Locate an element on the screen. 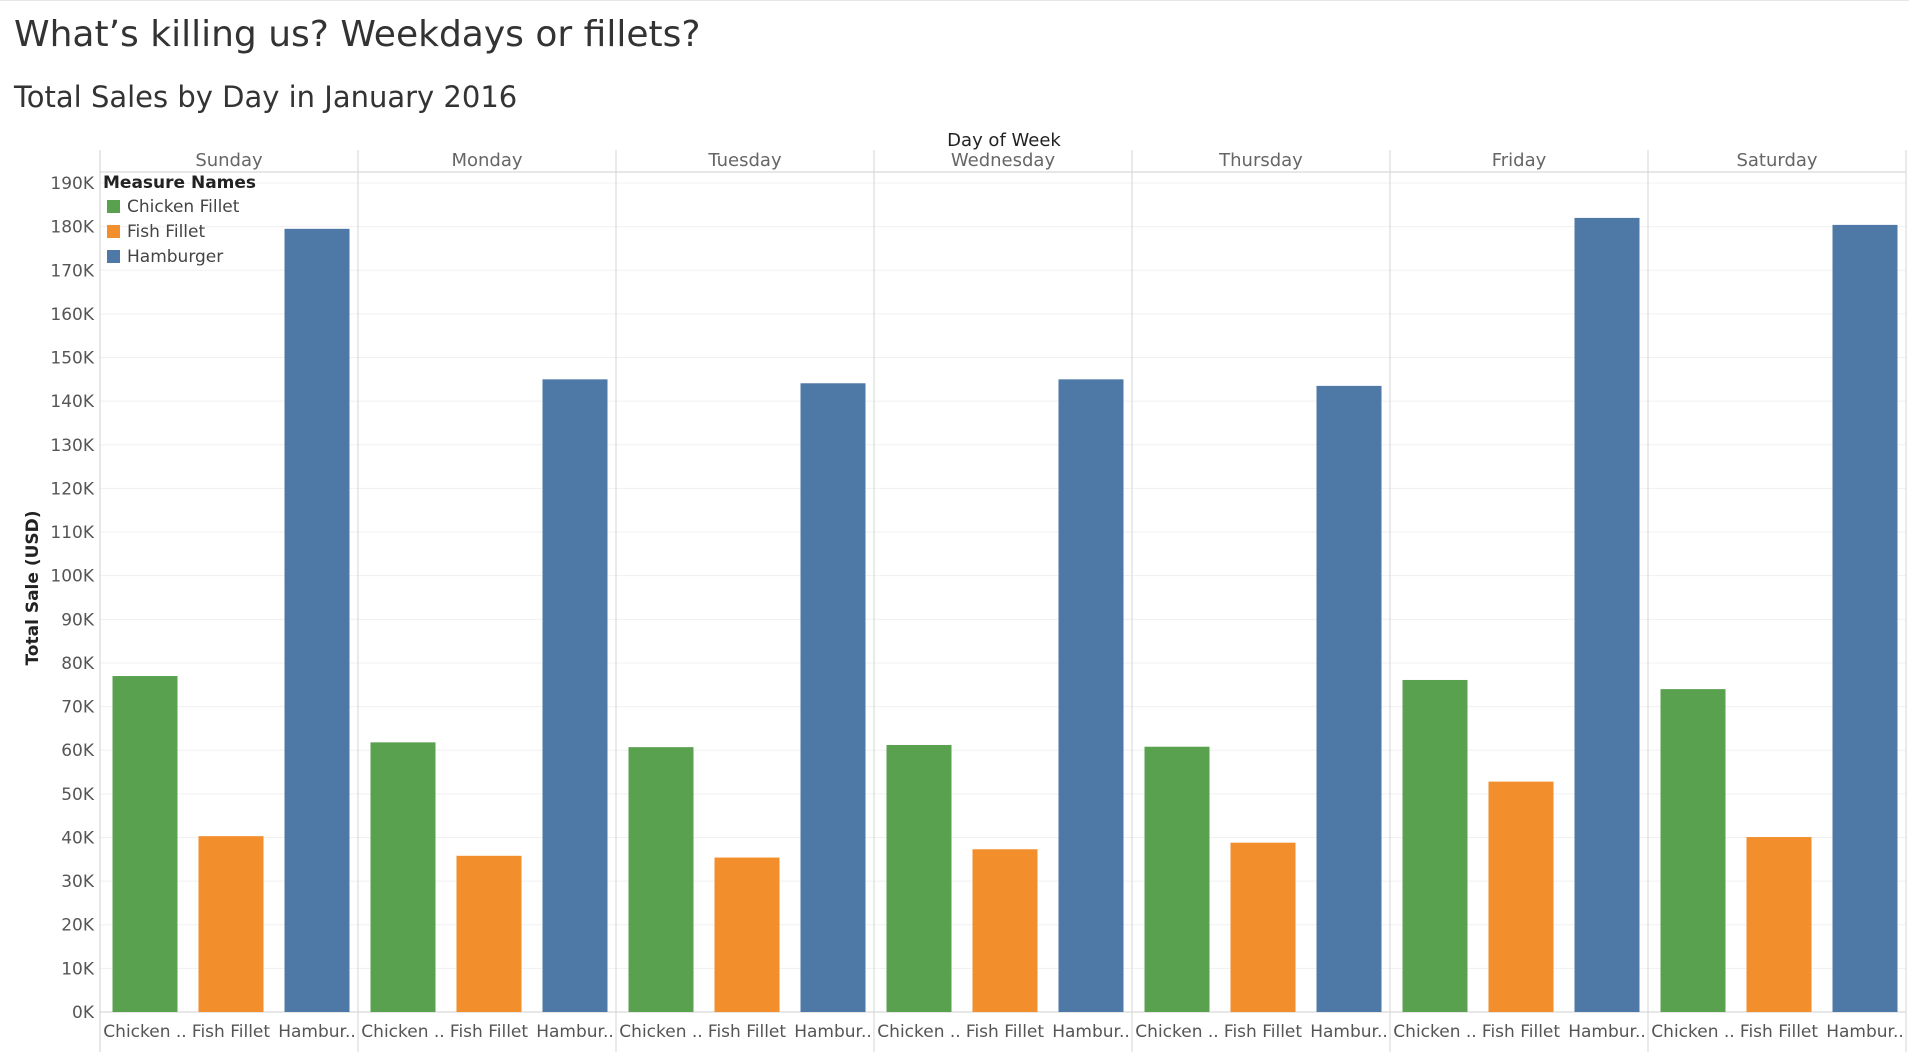 The image size is (1909, 1057). day-header: Monday is located at coordinates (486, 160).